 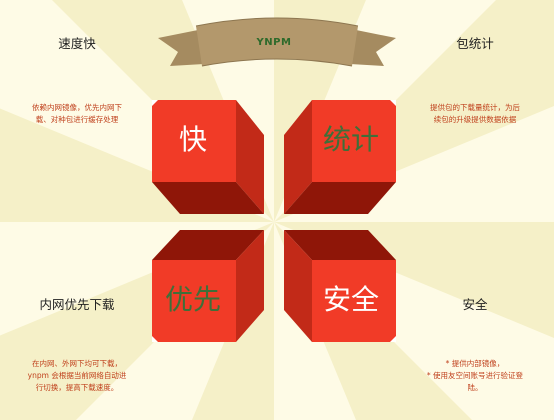 What do you see at coordinates (350, 139) in the screenshot?
I see `cube-stats-glyph: 统计` at bounding box center [350, 139].